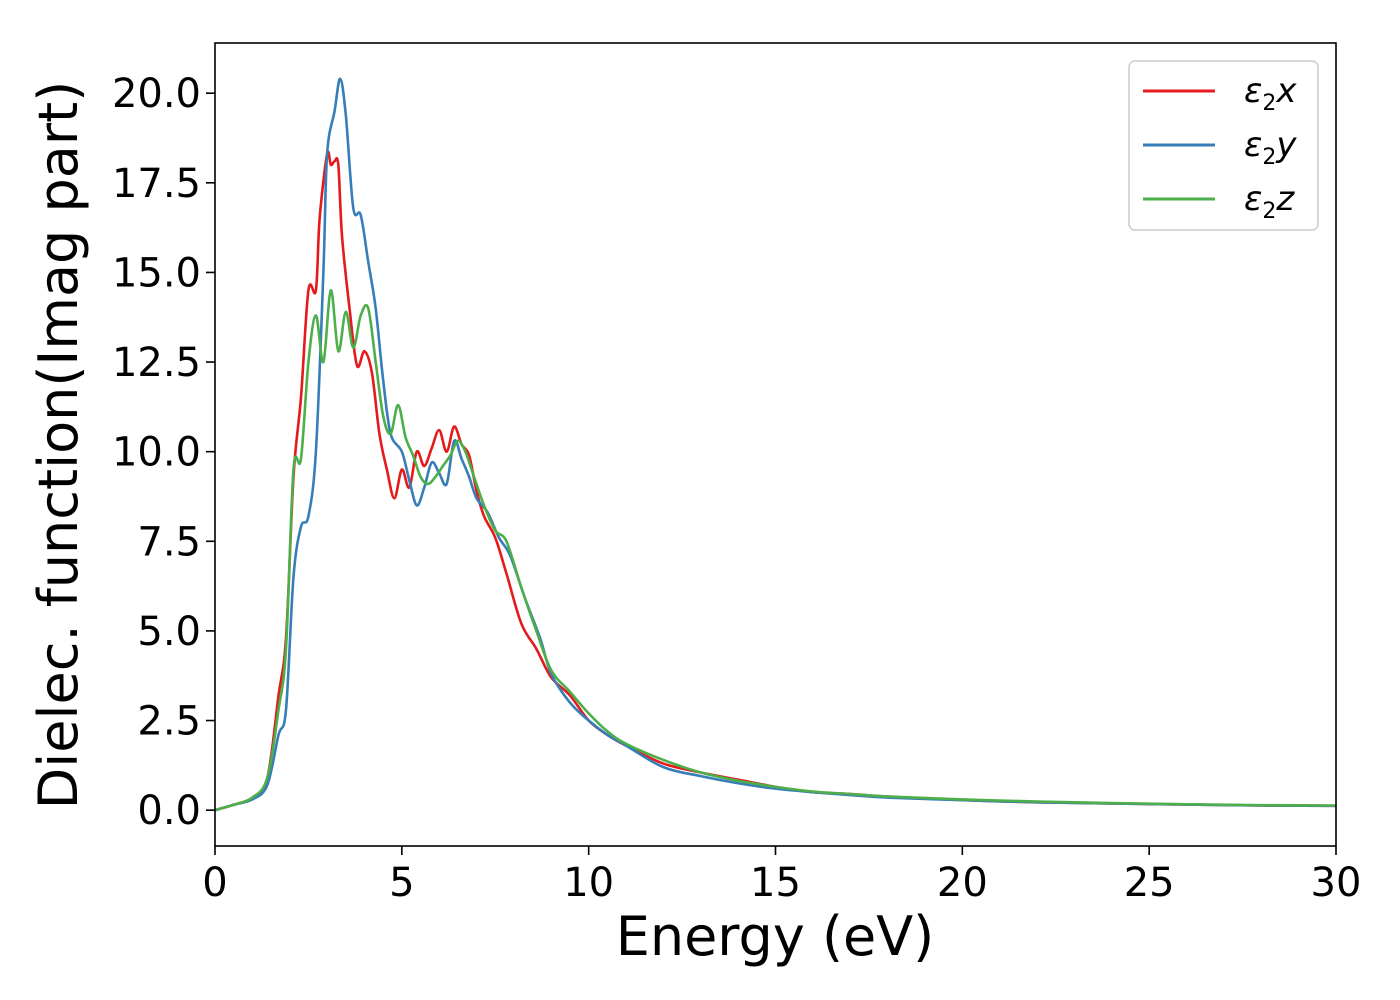 The image size is (1400, 1000). Describe the element at coordinates (1270, 93) in the screenshot. I see `legend-label-x: ε2x` at that location.